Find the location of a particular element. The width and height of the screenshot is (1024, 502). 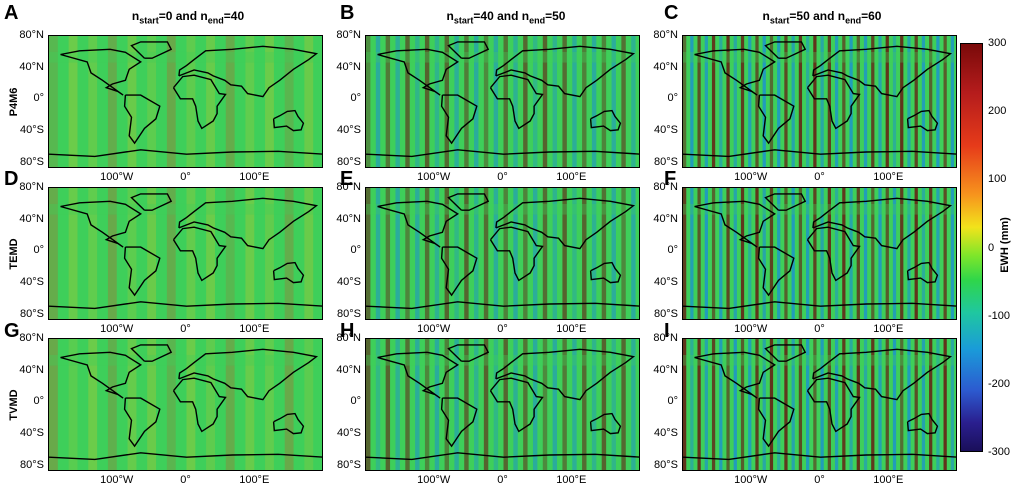

colorbar is located at coordinates (971, 247).